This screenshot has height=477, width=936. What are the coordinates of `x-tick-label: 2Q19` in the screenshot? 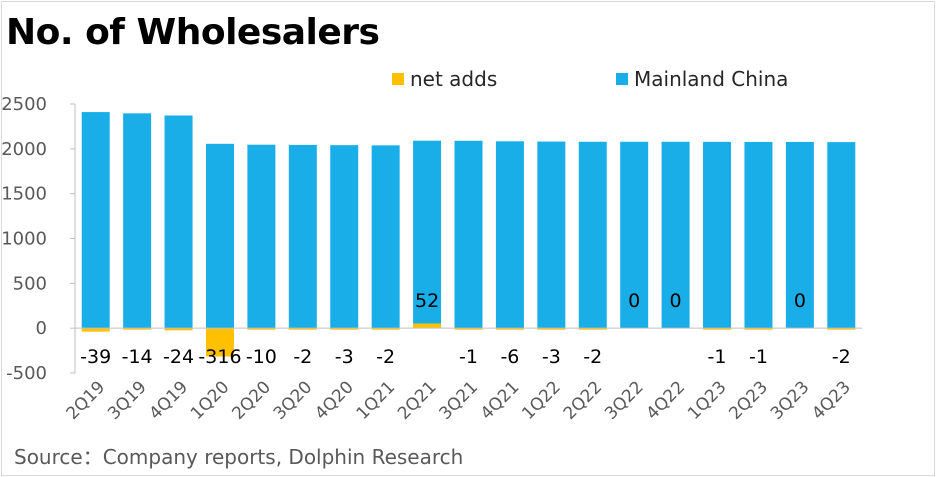 It's located at (86, 400).